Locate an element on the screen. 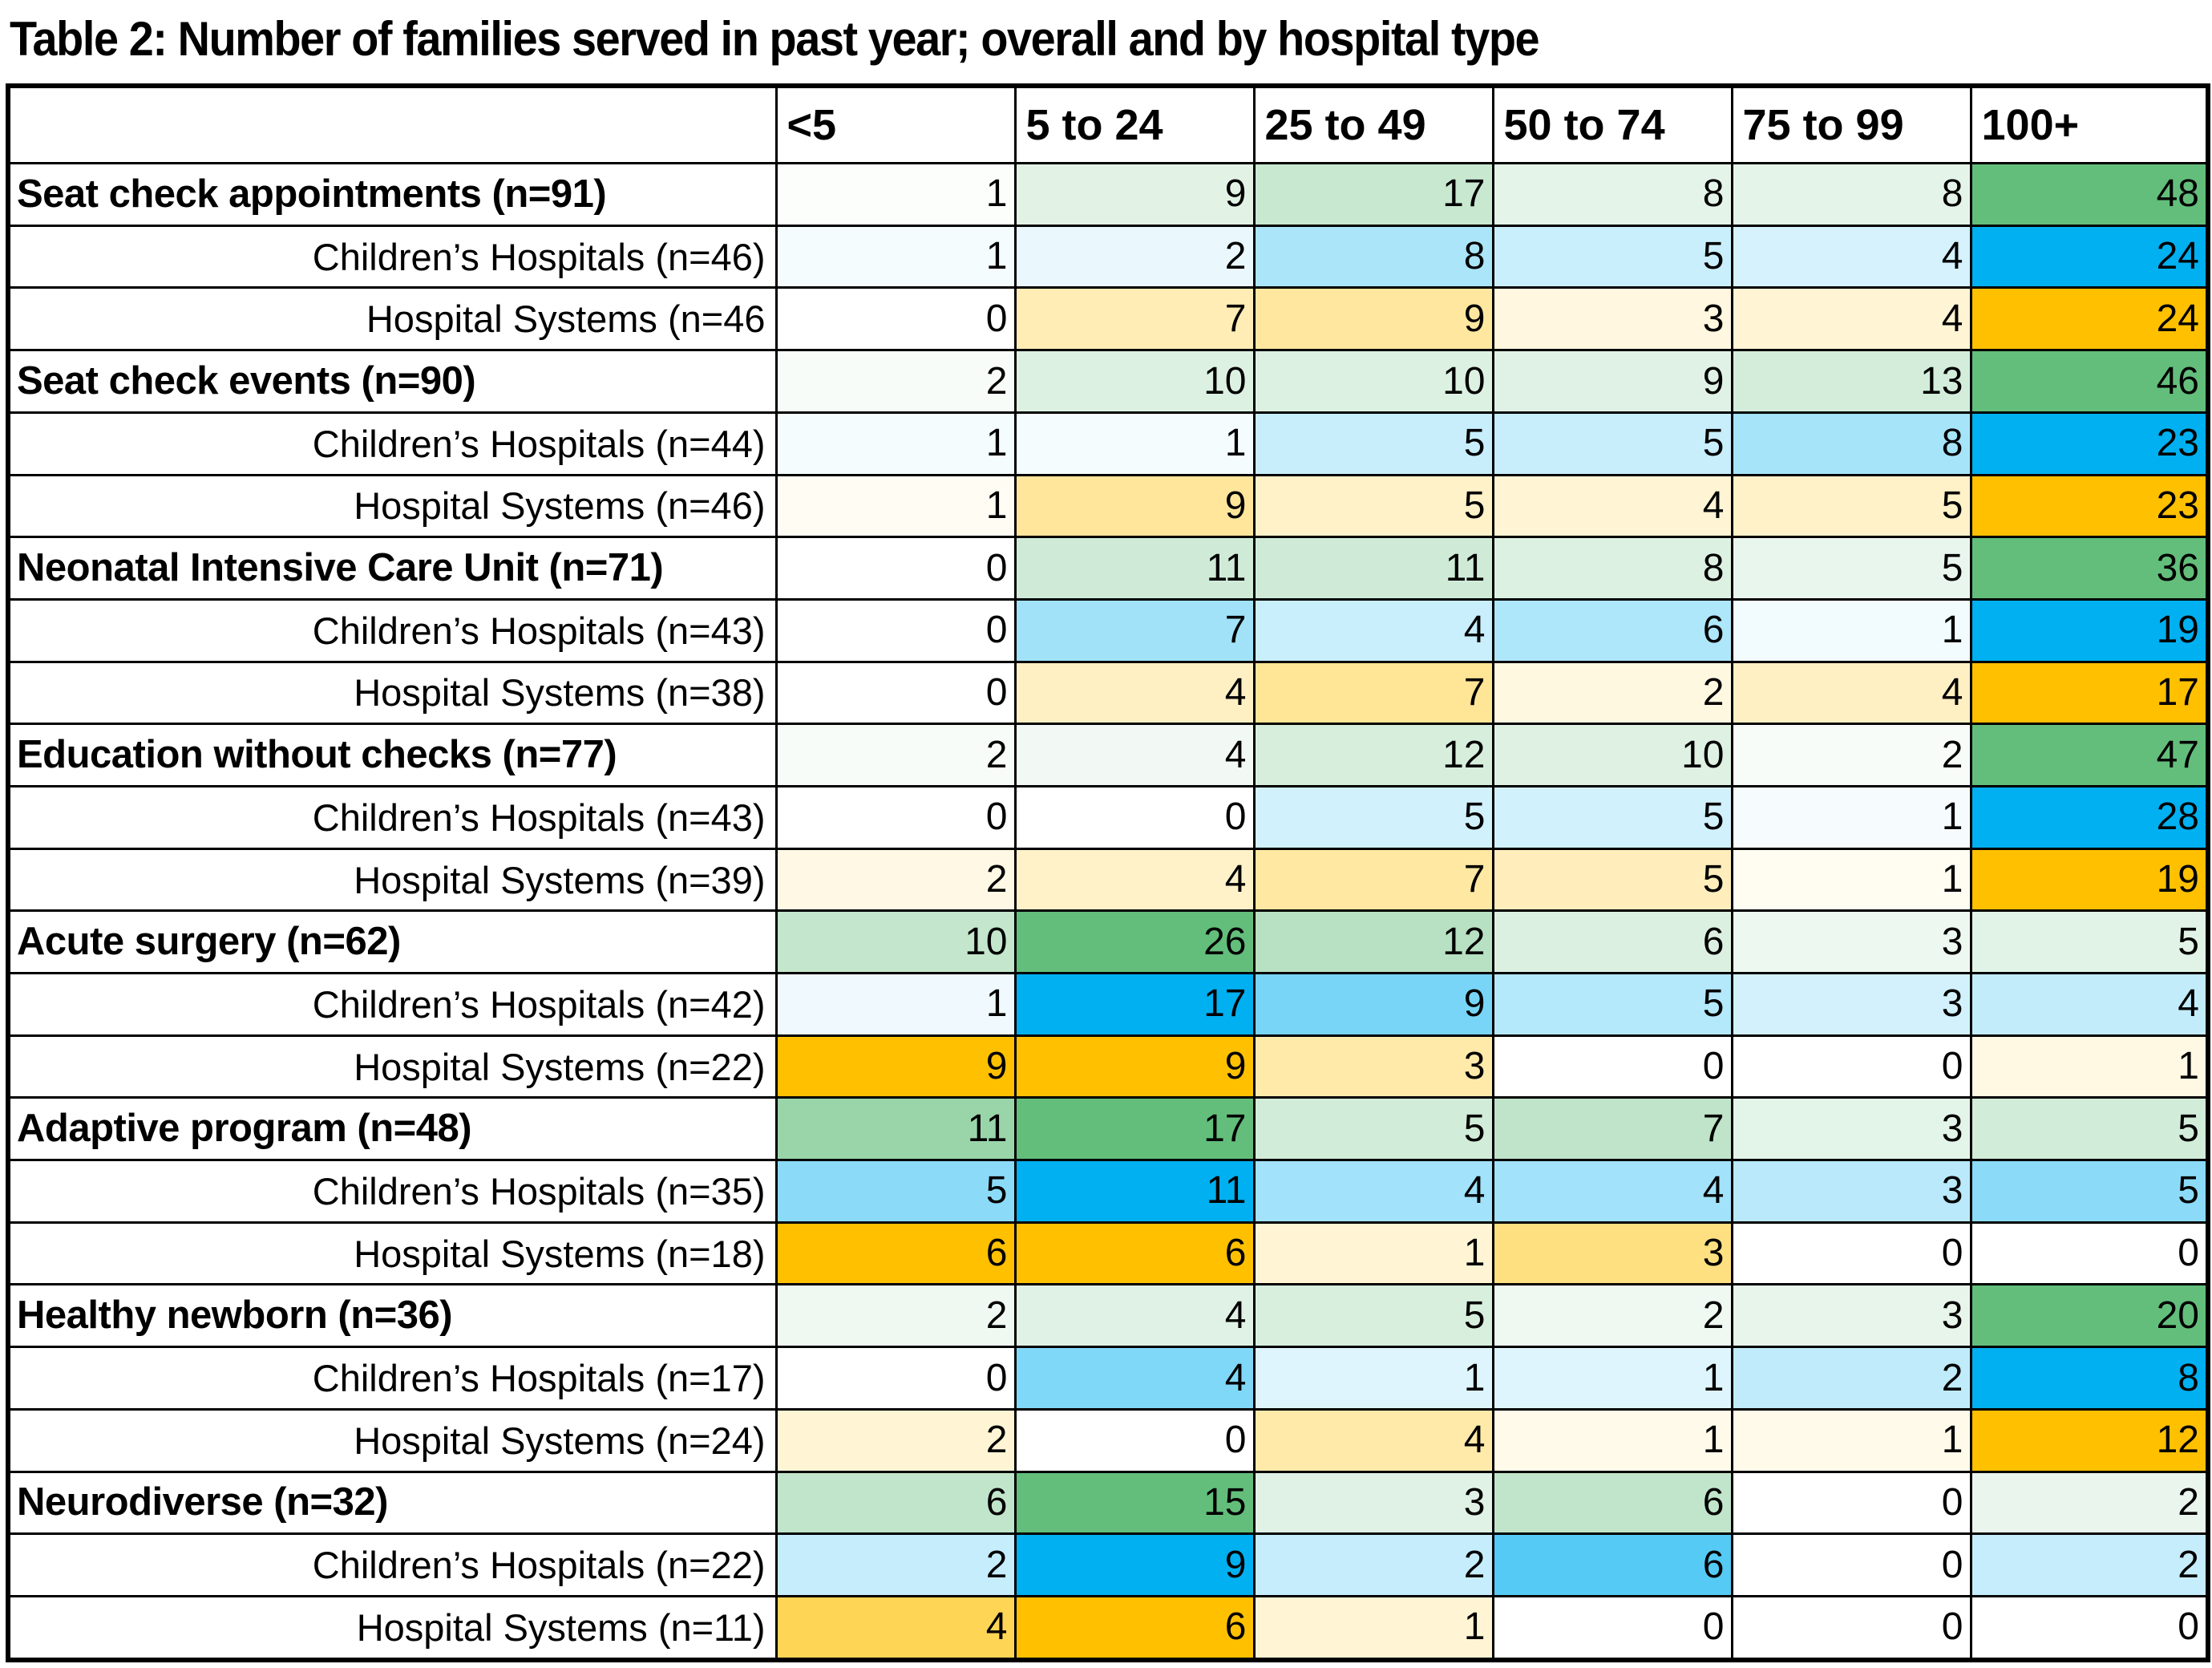 Image resolution: width=2212 pixels, height=1668 pixels. table-row: Children’s Hospitals (n=43) 0 7 4 6 1 19 is located at coordinates (1108, 630).